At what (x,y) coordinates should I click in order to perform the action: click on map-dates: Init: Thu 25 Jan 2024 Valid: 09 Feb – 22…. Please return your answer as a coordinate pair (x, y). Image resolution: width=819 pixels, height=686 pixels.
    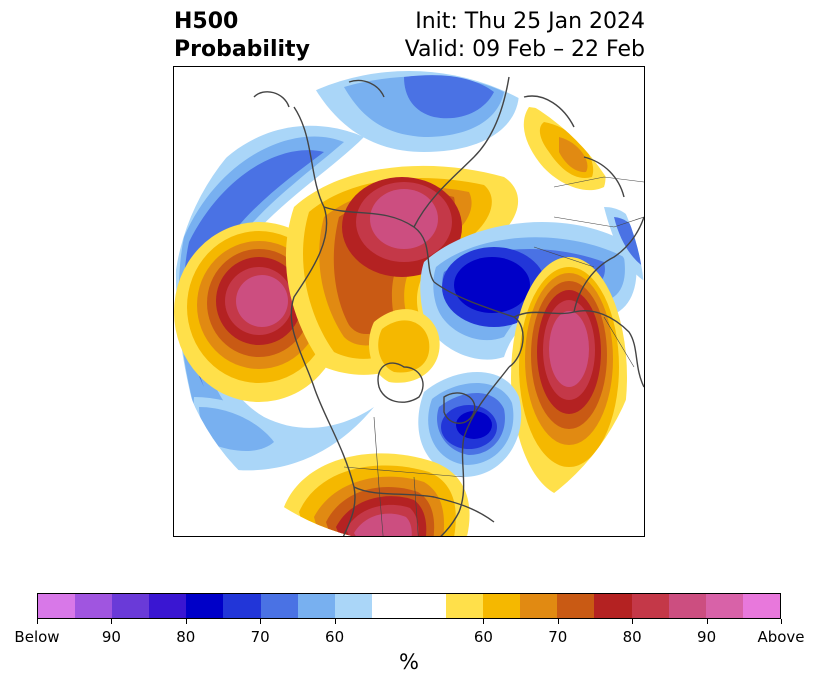
    Looking at the image, I should click on (525, 36).